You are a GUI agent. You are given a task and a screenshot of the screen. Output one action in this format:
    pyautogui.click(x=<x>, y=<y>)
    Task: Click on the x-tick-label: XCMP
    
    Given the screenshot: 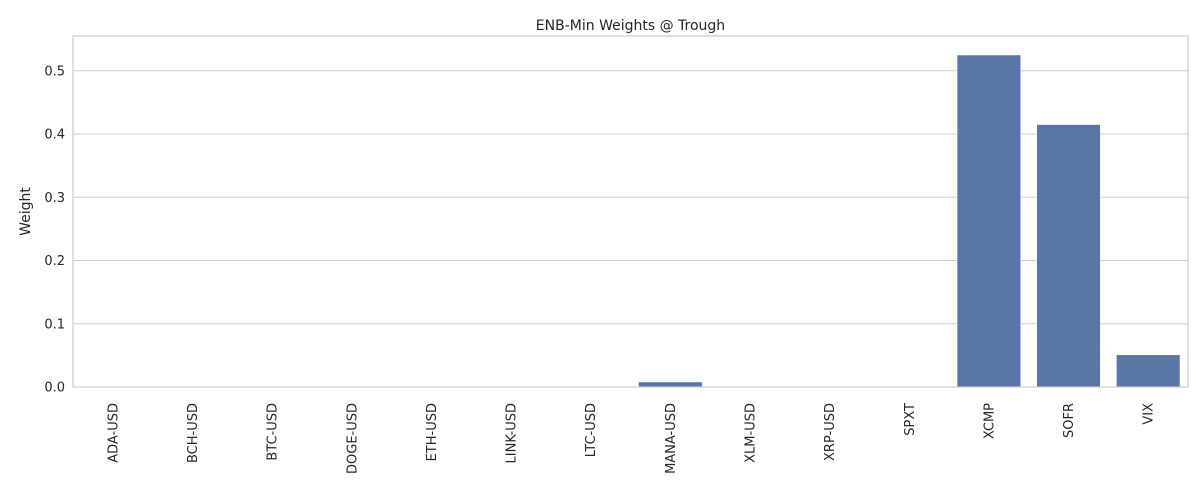 What is the action you would take?
    pyautogui.click(x=989, y=421)
    